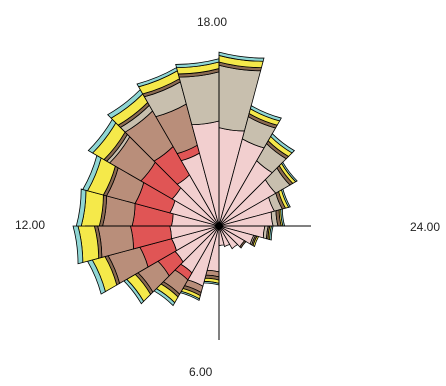 Image resolution: width=446 pixels, height=386 pixels. Describe the element at coordinates (30, 225) in the screenshot. I see `tick-label-12: 12.00` at that location.